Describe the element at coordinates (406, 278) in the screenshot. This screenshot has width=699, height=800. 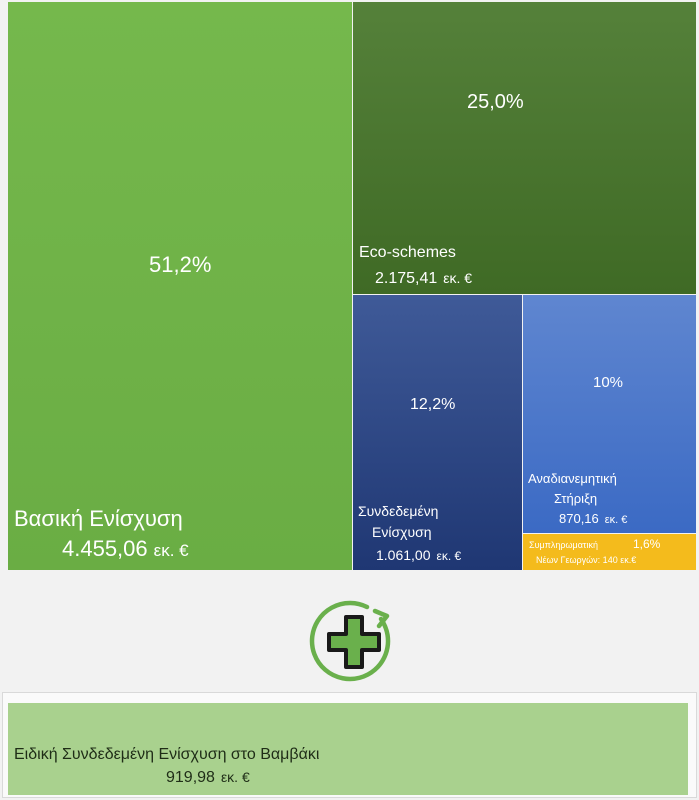
I see `eco-amount: 2.175,41` at that location.